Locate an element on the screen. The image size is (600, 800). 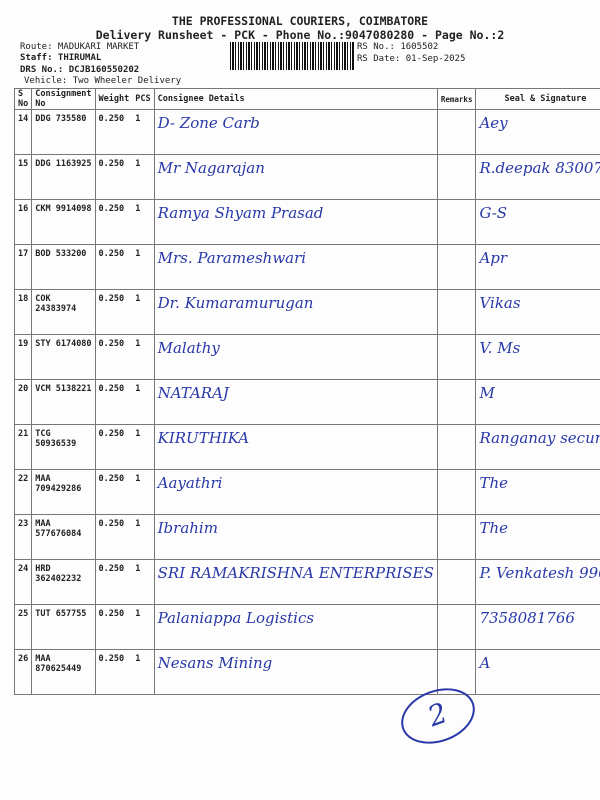
signature: Ranganay security is located at coordinates (537, 447).